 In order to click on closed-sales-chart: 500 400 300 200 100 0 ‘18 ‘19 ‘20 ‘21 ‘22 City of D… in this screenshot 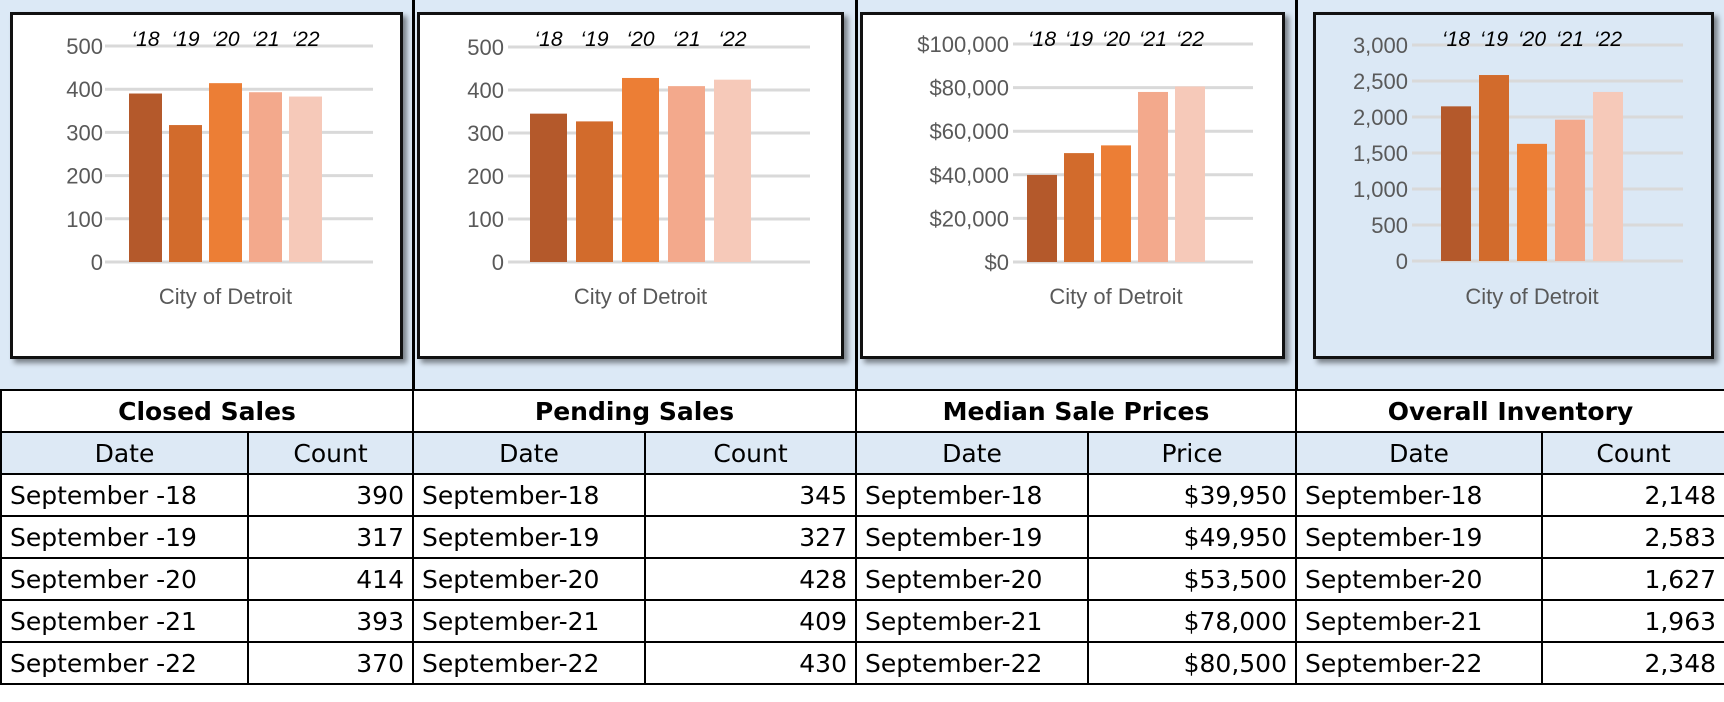, I will do `click(206, 185)`.